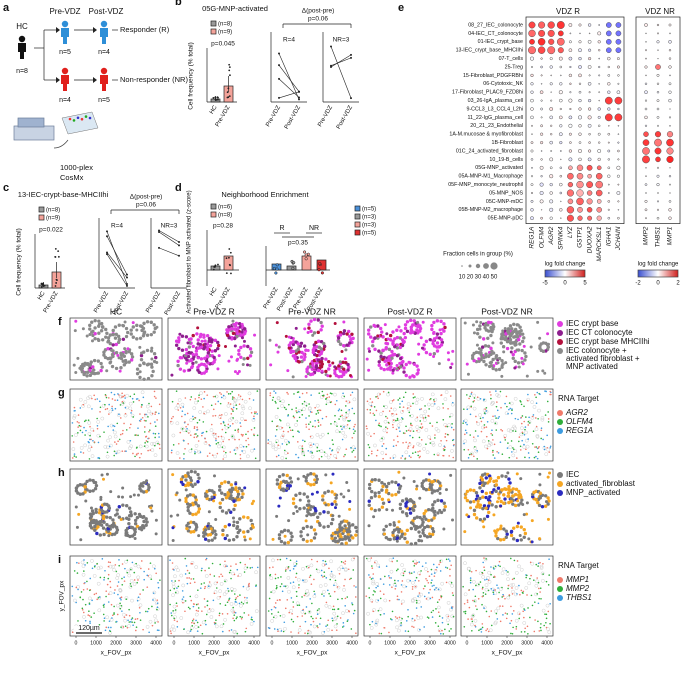  What do you see at coordinates (660, 11) in the screenshot?
I see `label: VDZ NR` at bounding box center [660, 11].